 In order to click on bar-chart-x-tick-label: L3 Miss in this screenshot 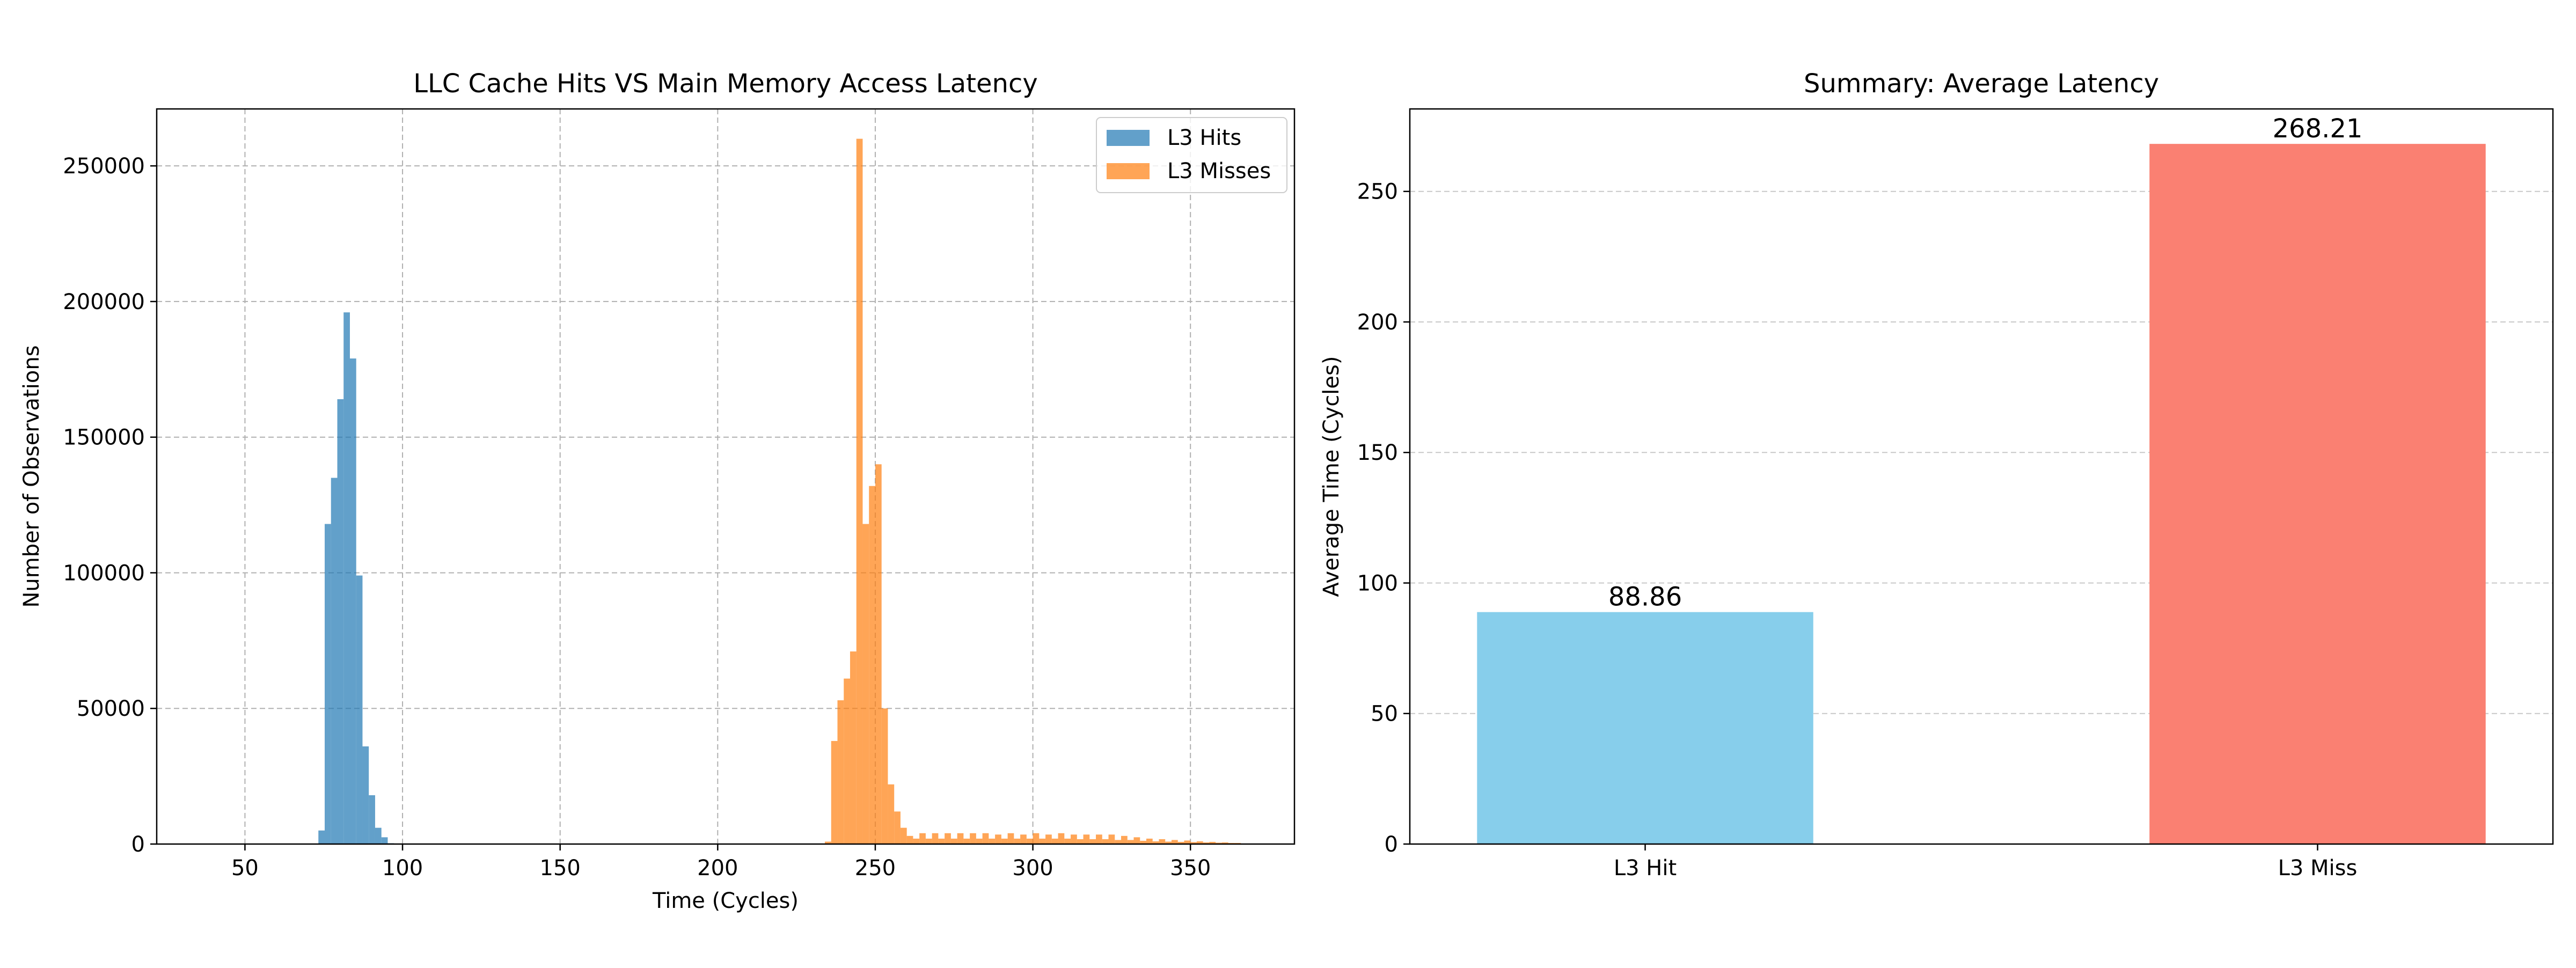, I will do `click(2318, 868)`.